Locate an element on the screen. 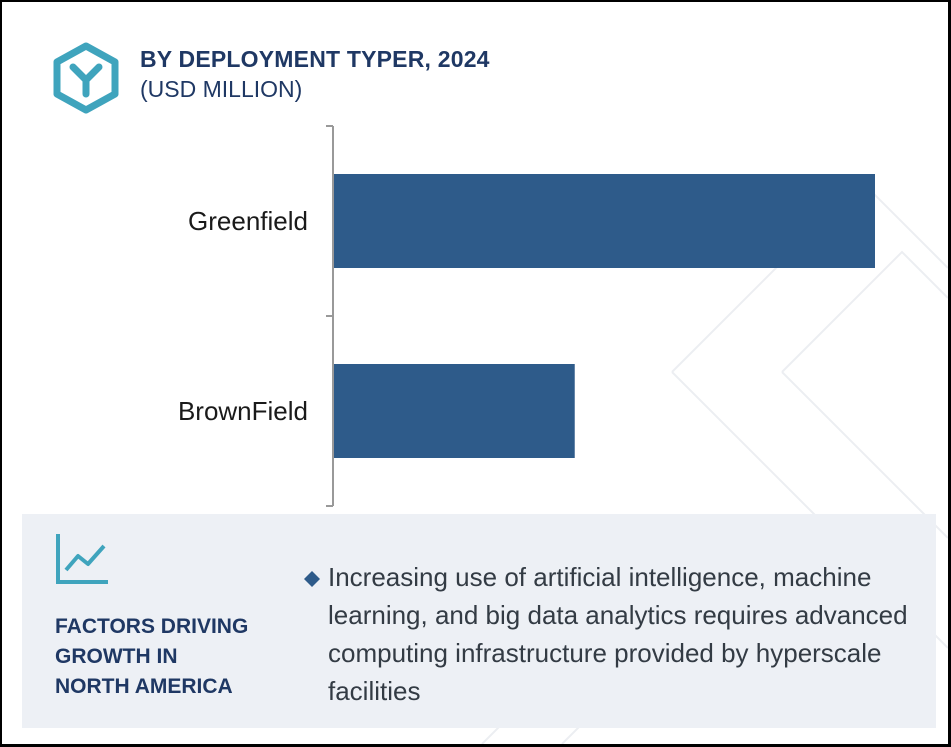  diamond-bullet-icon is located at coordinates (312, 579).